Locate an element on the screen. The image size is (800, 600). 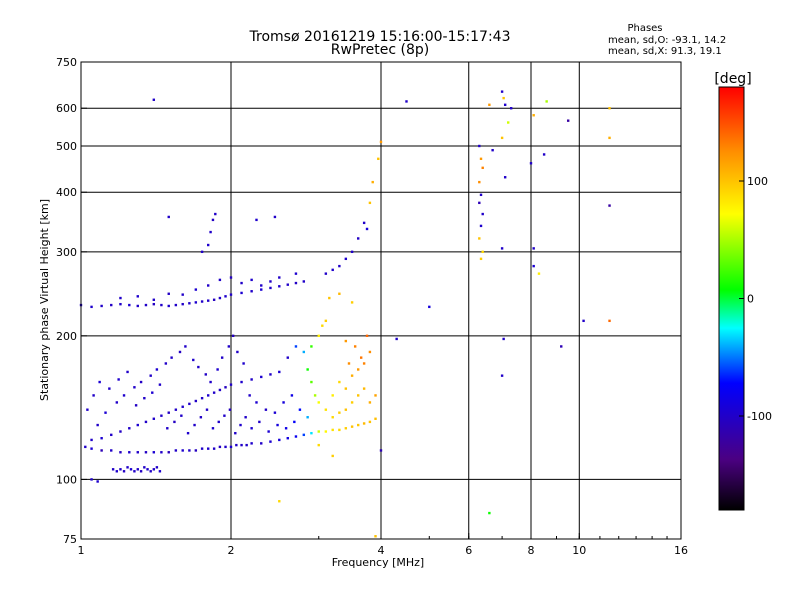
chart-subtitle: RwPretec (8p) is located at coordinates (380, 50).